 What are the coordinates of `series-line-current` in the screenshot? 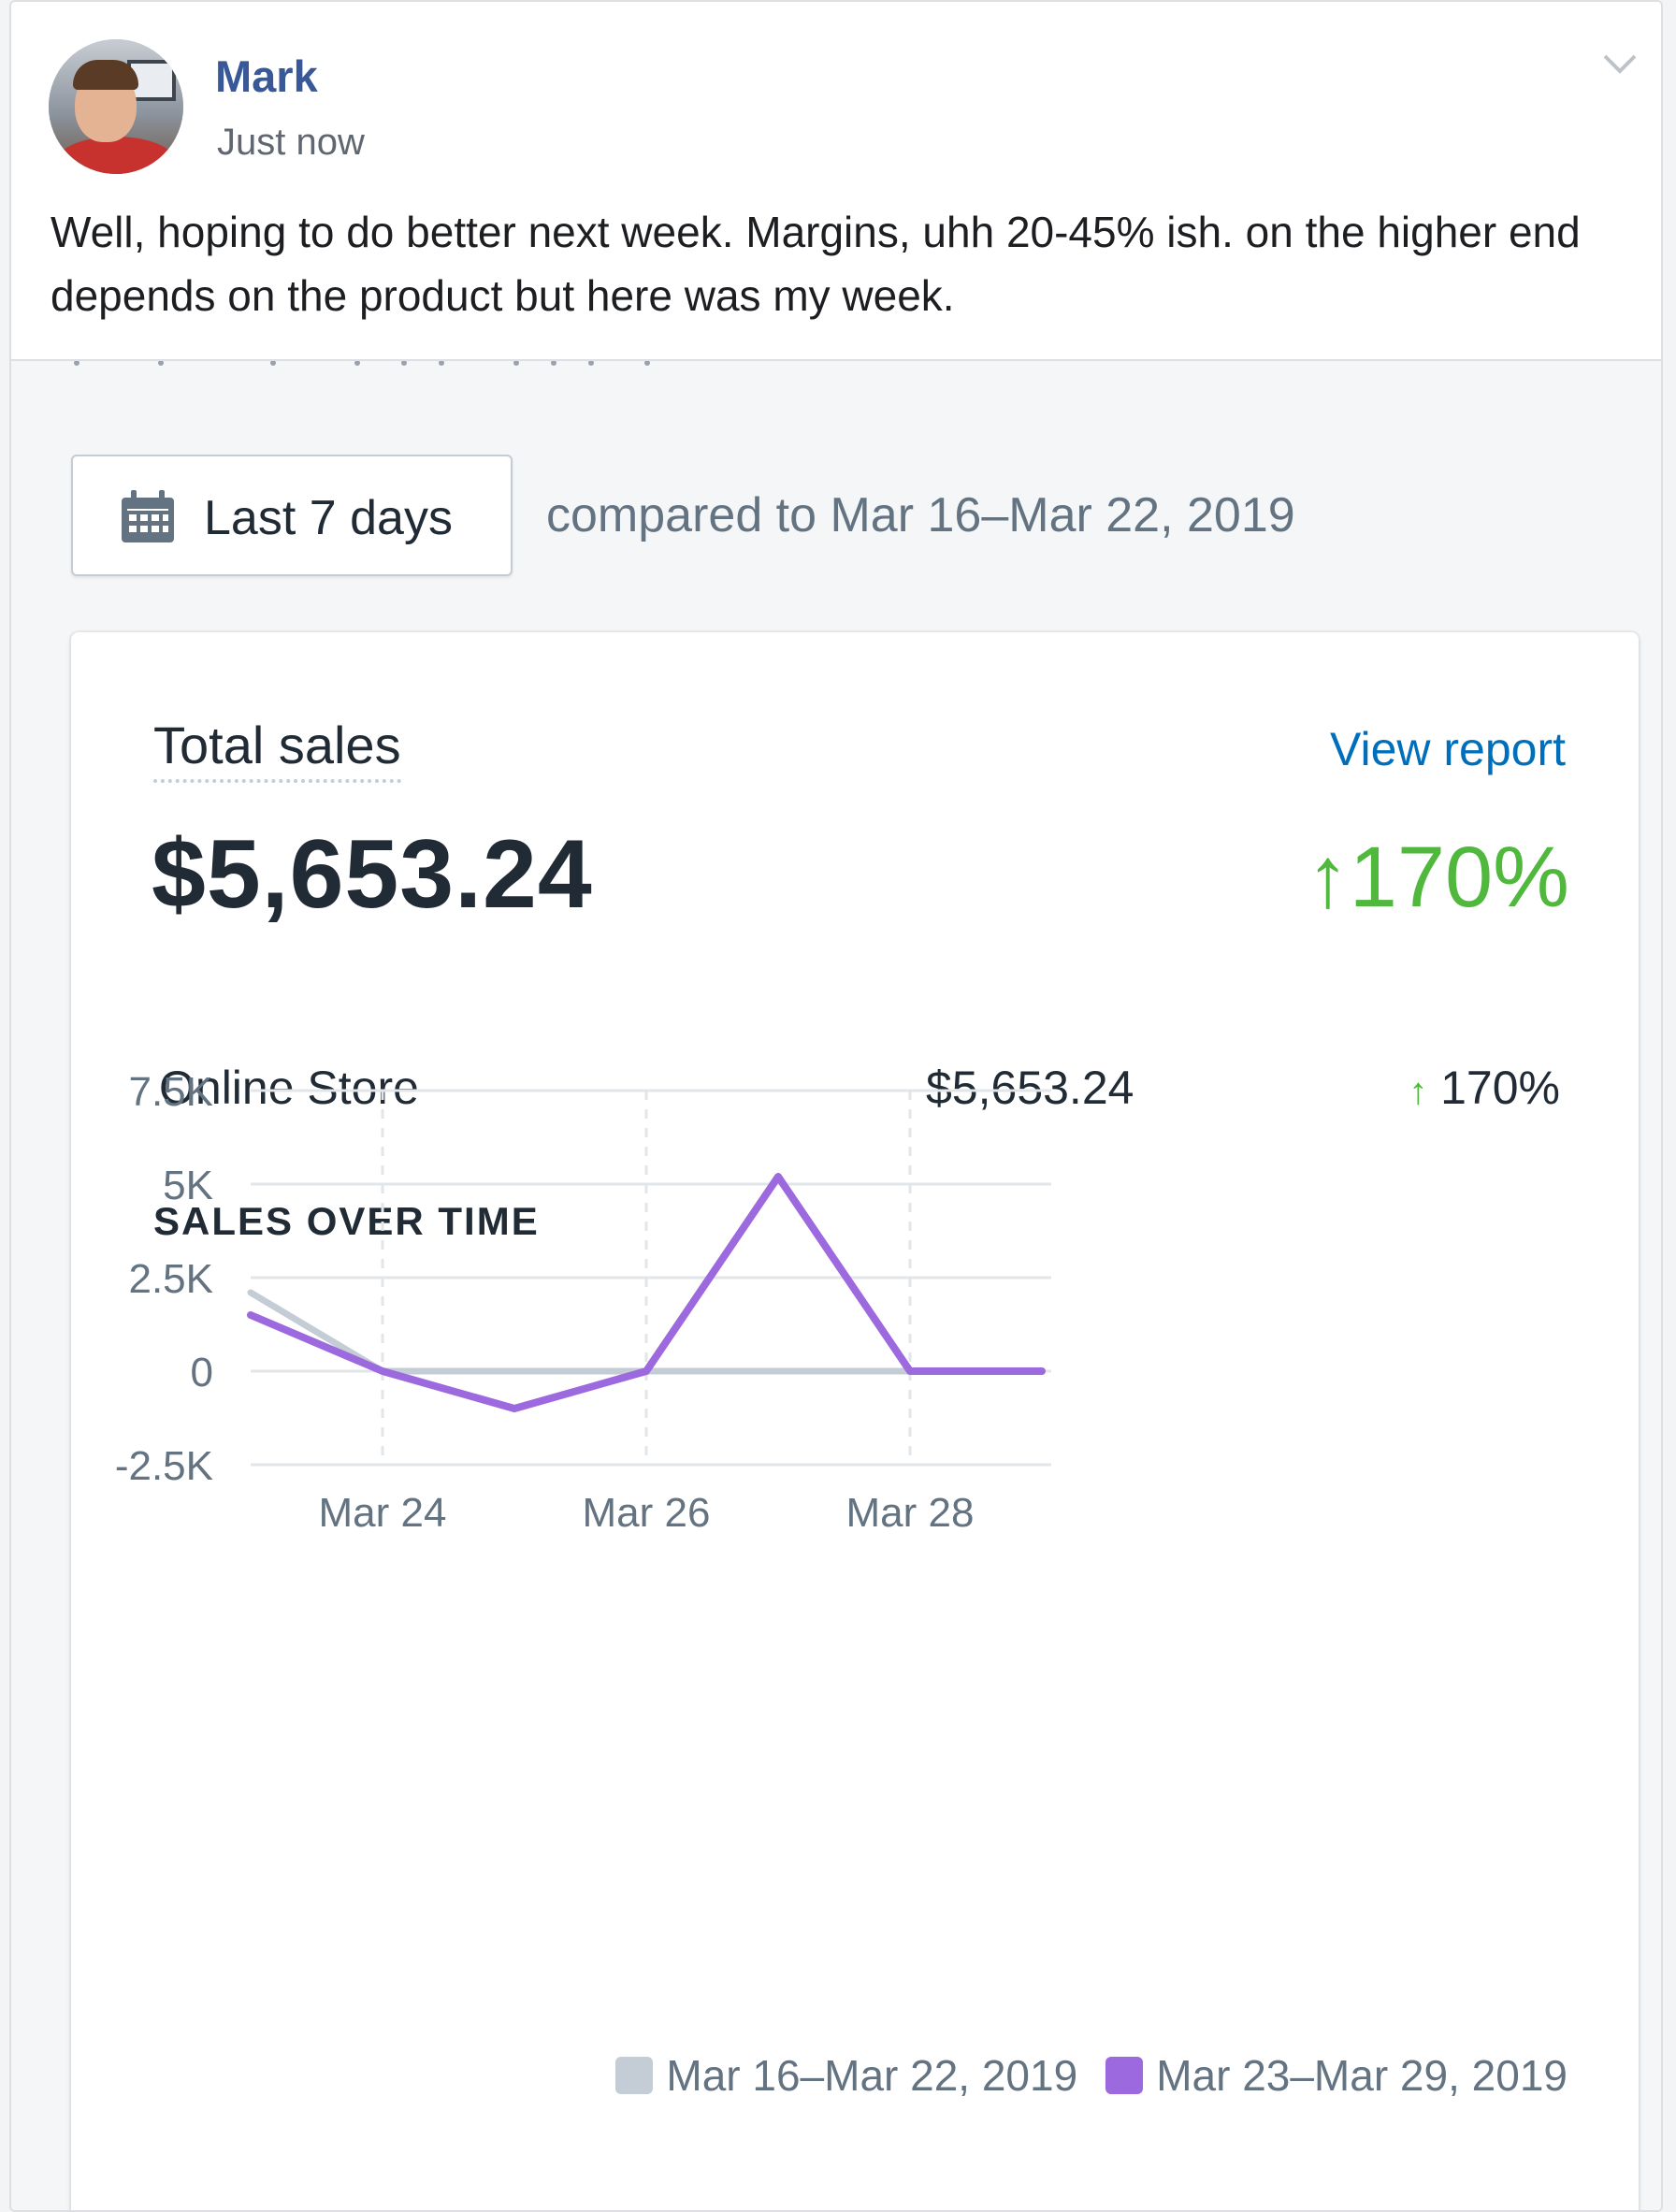 It's located at (646, 1293).